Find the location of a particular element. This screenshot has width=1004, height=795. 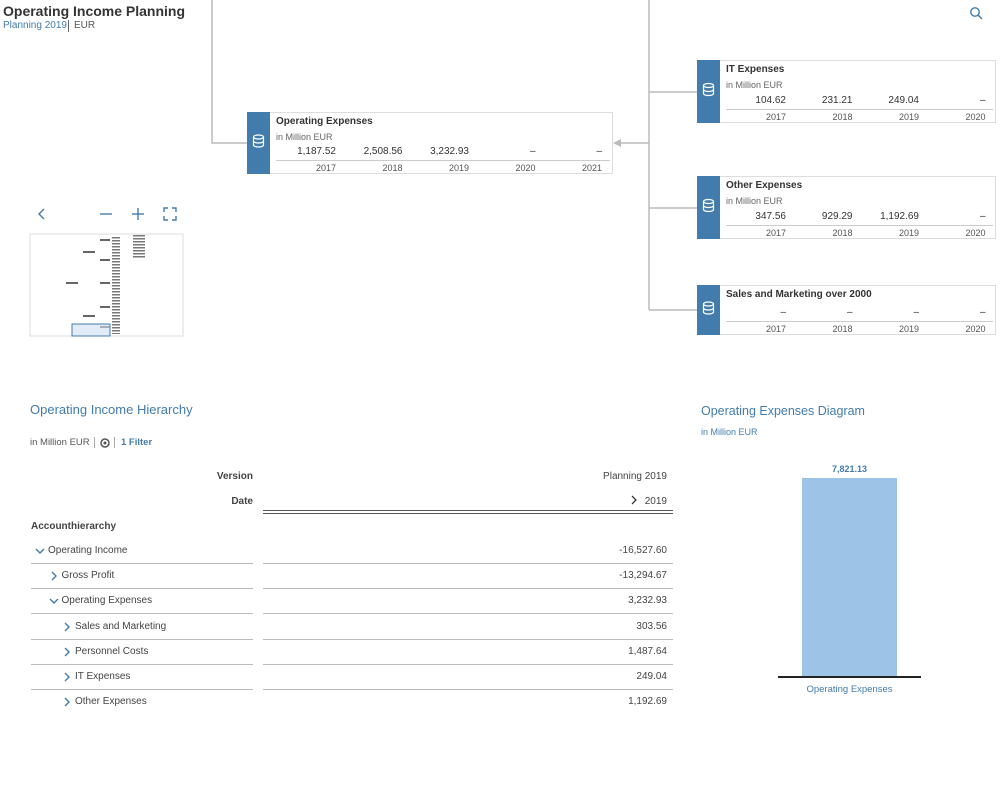

row-value: -13,294.67 is located at coordinates (643, 576).